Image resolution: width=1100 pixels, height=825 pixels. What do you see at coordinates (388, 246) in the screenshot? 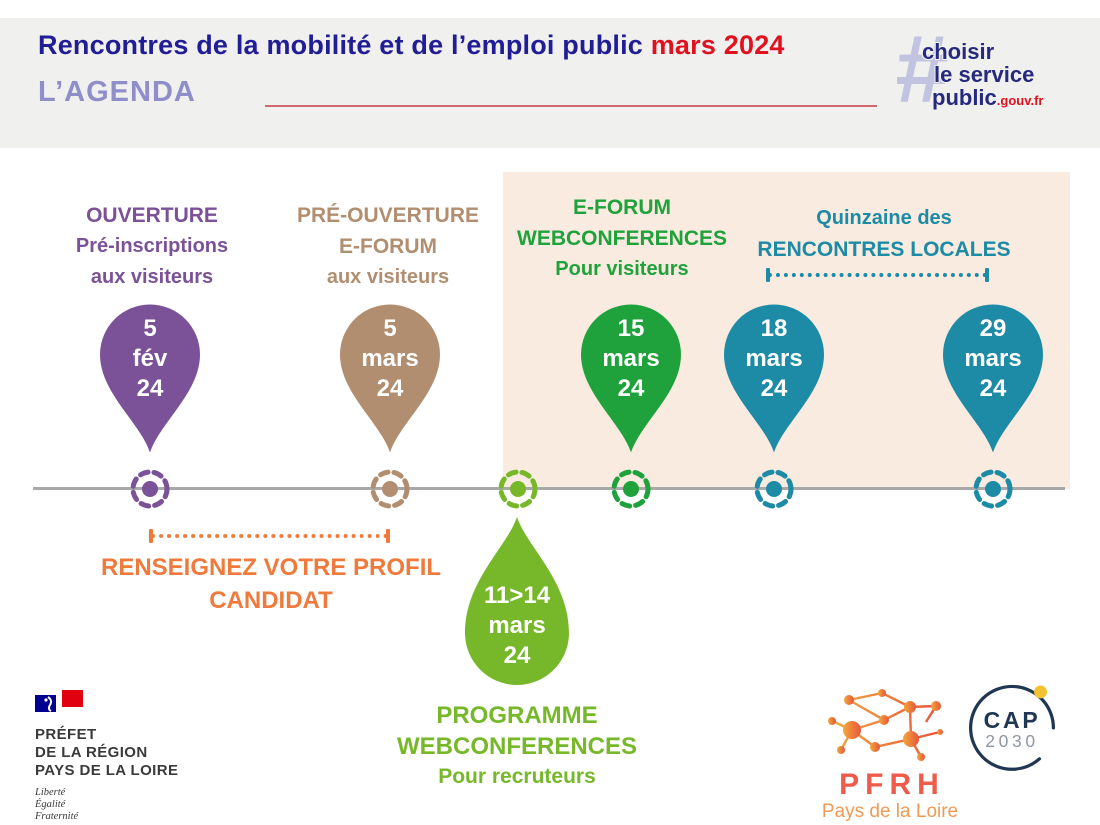
I see `milestone-label-pre-ouverture: PRÉ-OUVERTURE E-FORUM aux visiteurs` at bounding box center [388, 246].